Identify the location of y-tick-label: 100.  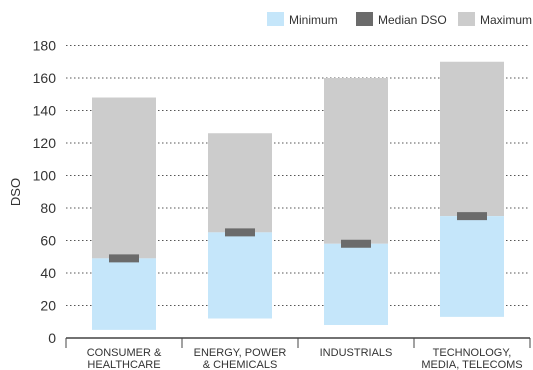
(45, 176).